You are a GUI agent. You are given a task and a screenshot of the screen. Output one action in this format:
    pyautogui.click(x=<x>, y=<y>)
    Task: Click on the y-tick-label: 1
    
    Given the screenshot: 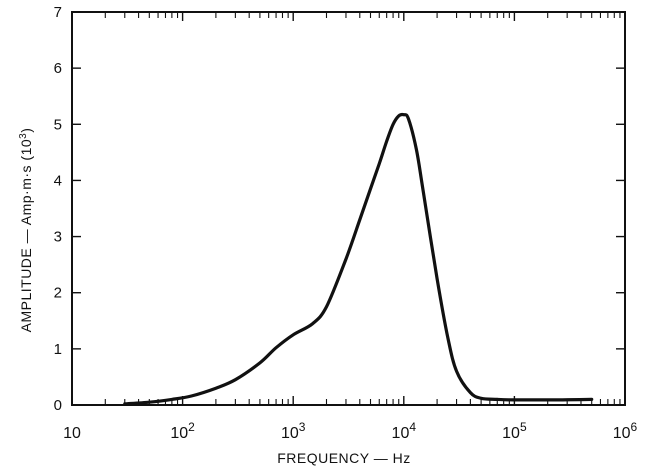 What is the action you would take?
    pyautogui.click(x=58, y=349)
    